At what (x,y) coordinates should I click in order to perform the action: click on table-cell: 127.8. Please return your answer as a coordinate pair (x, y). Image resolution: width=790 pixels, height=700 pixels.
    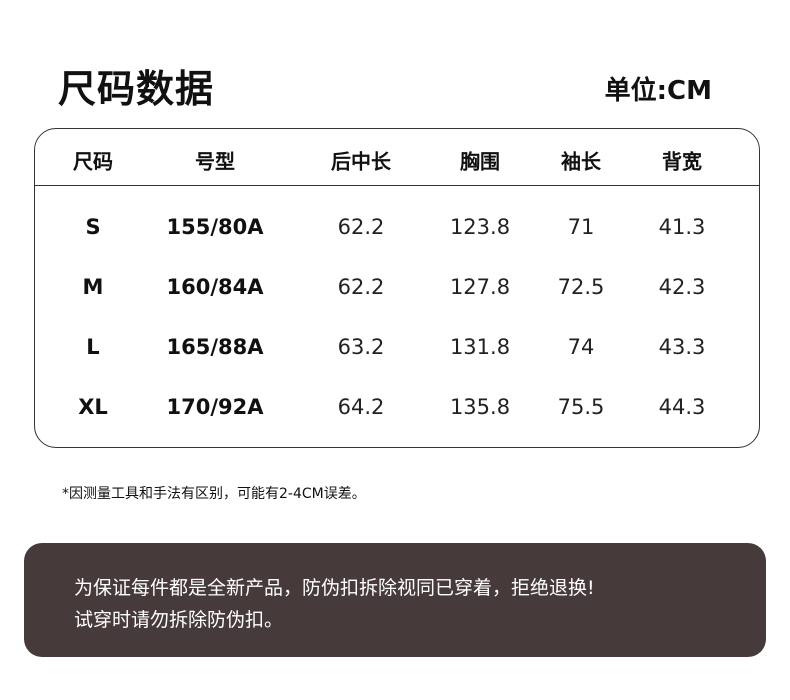
    Looking at the image, I should click on (480, 287).